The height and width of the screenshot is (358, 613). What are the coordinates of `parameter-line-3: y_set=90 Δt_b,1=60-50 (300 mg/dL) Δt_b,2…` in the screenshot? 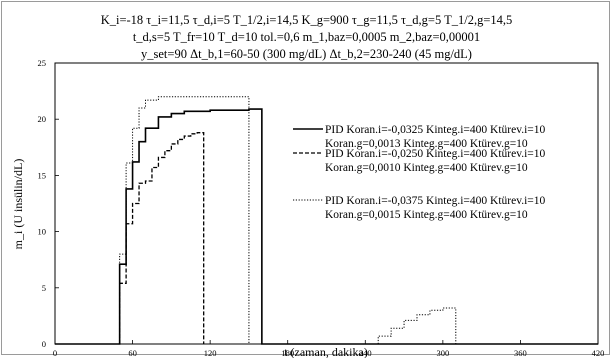 It's located at (306, 54).